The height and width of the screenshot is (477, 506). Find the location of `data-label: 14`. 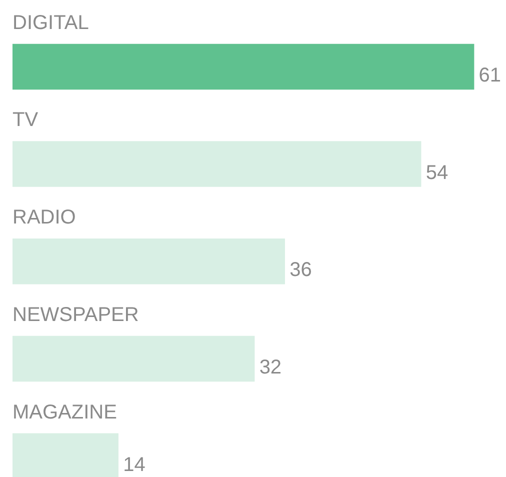

data-label: 14 is located at coordinates (134, 465).